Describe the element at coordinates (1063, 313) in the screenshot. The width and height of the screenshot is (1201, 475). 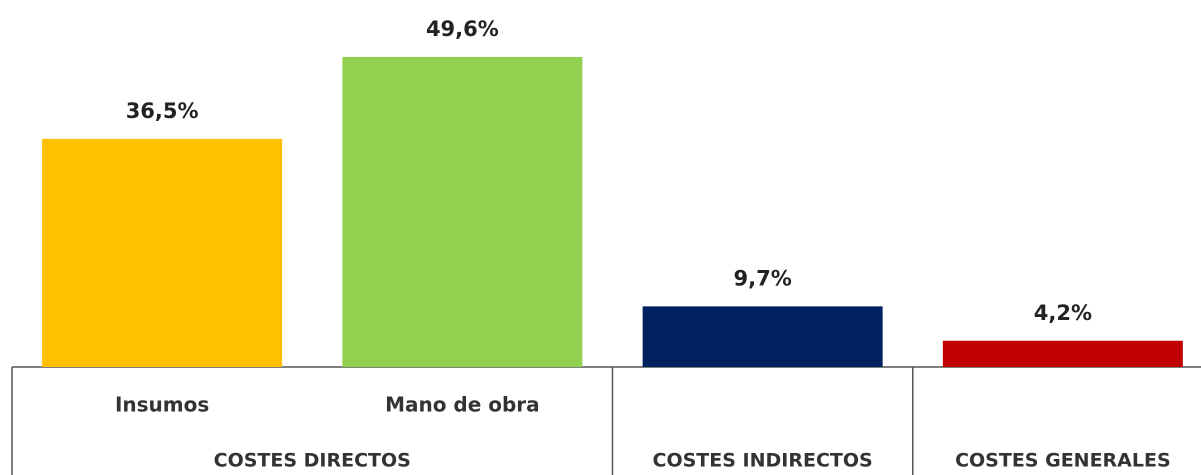
I see `value-label: 4,2%` at that location.